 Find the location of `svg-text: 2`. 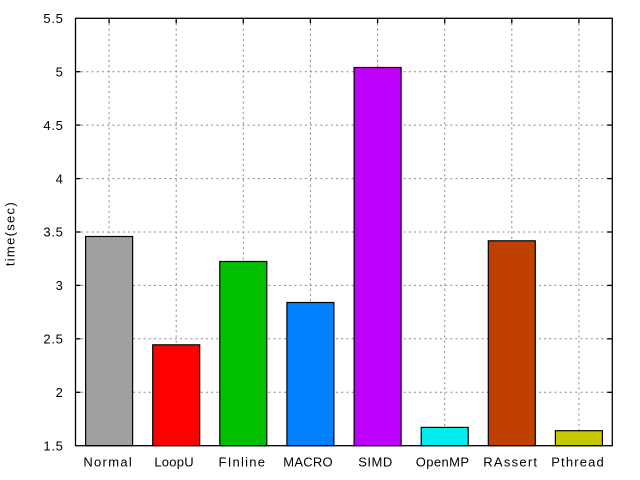

svg-text: 2 is located at coordinates (60, 392).